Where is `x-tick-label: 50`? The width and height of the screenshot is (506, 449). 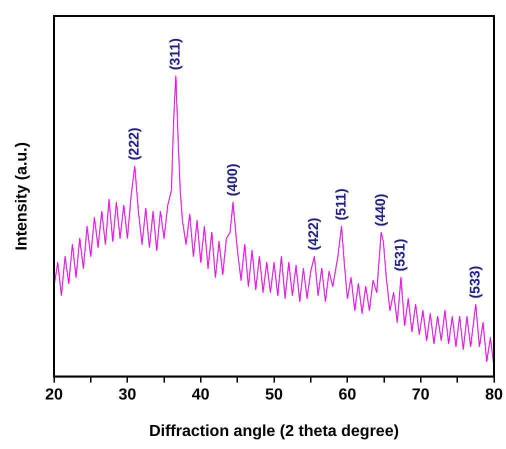 x-tick-label: 50 is located at coordinates (274, 395).